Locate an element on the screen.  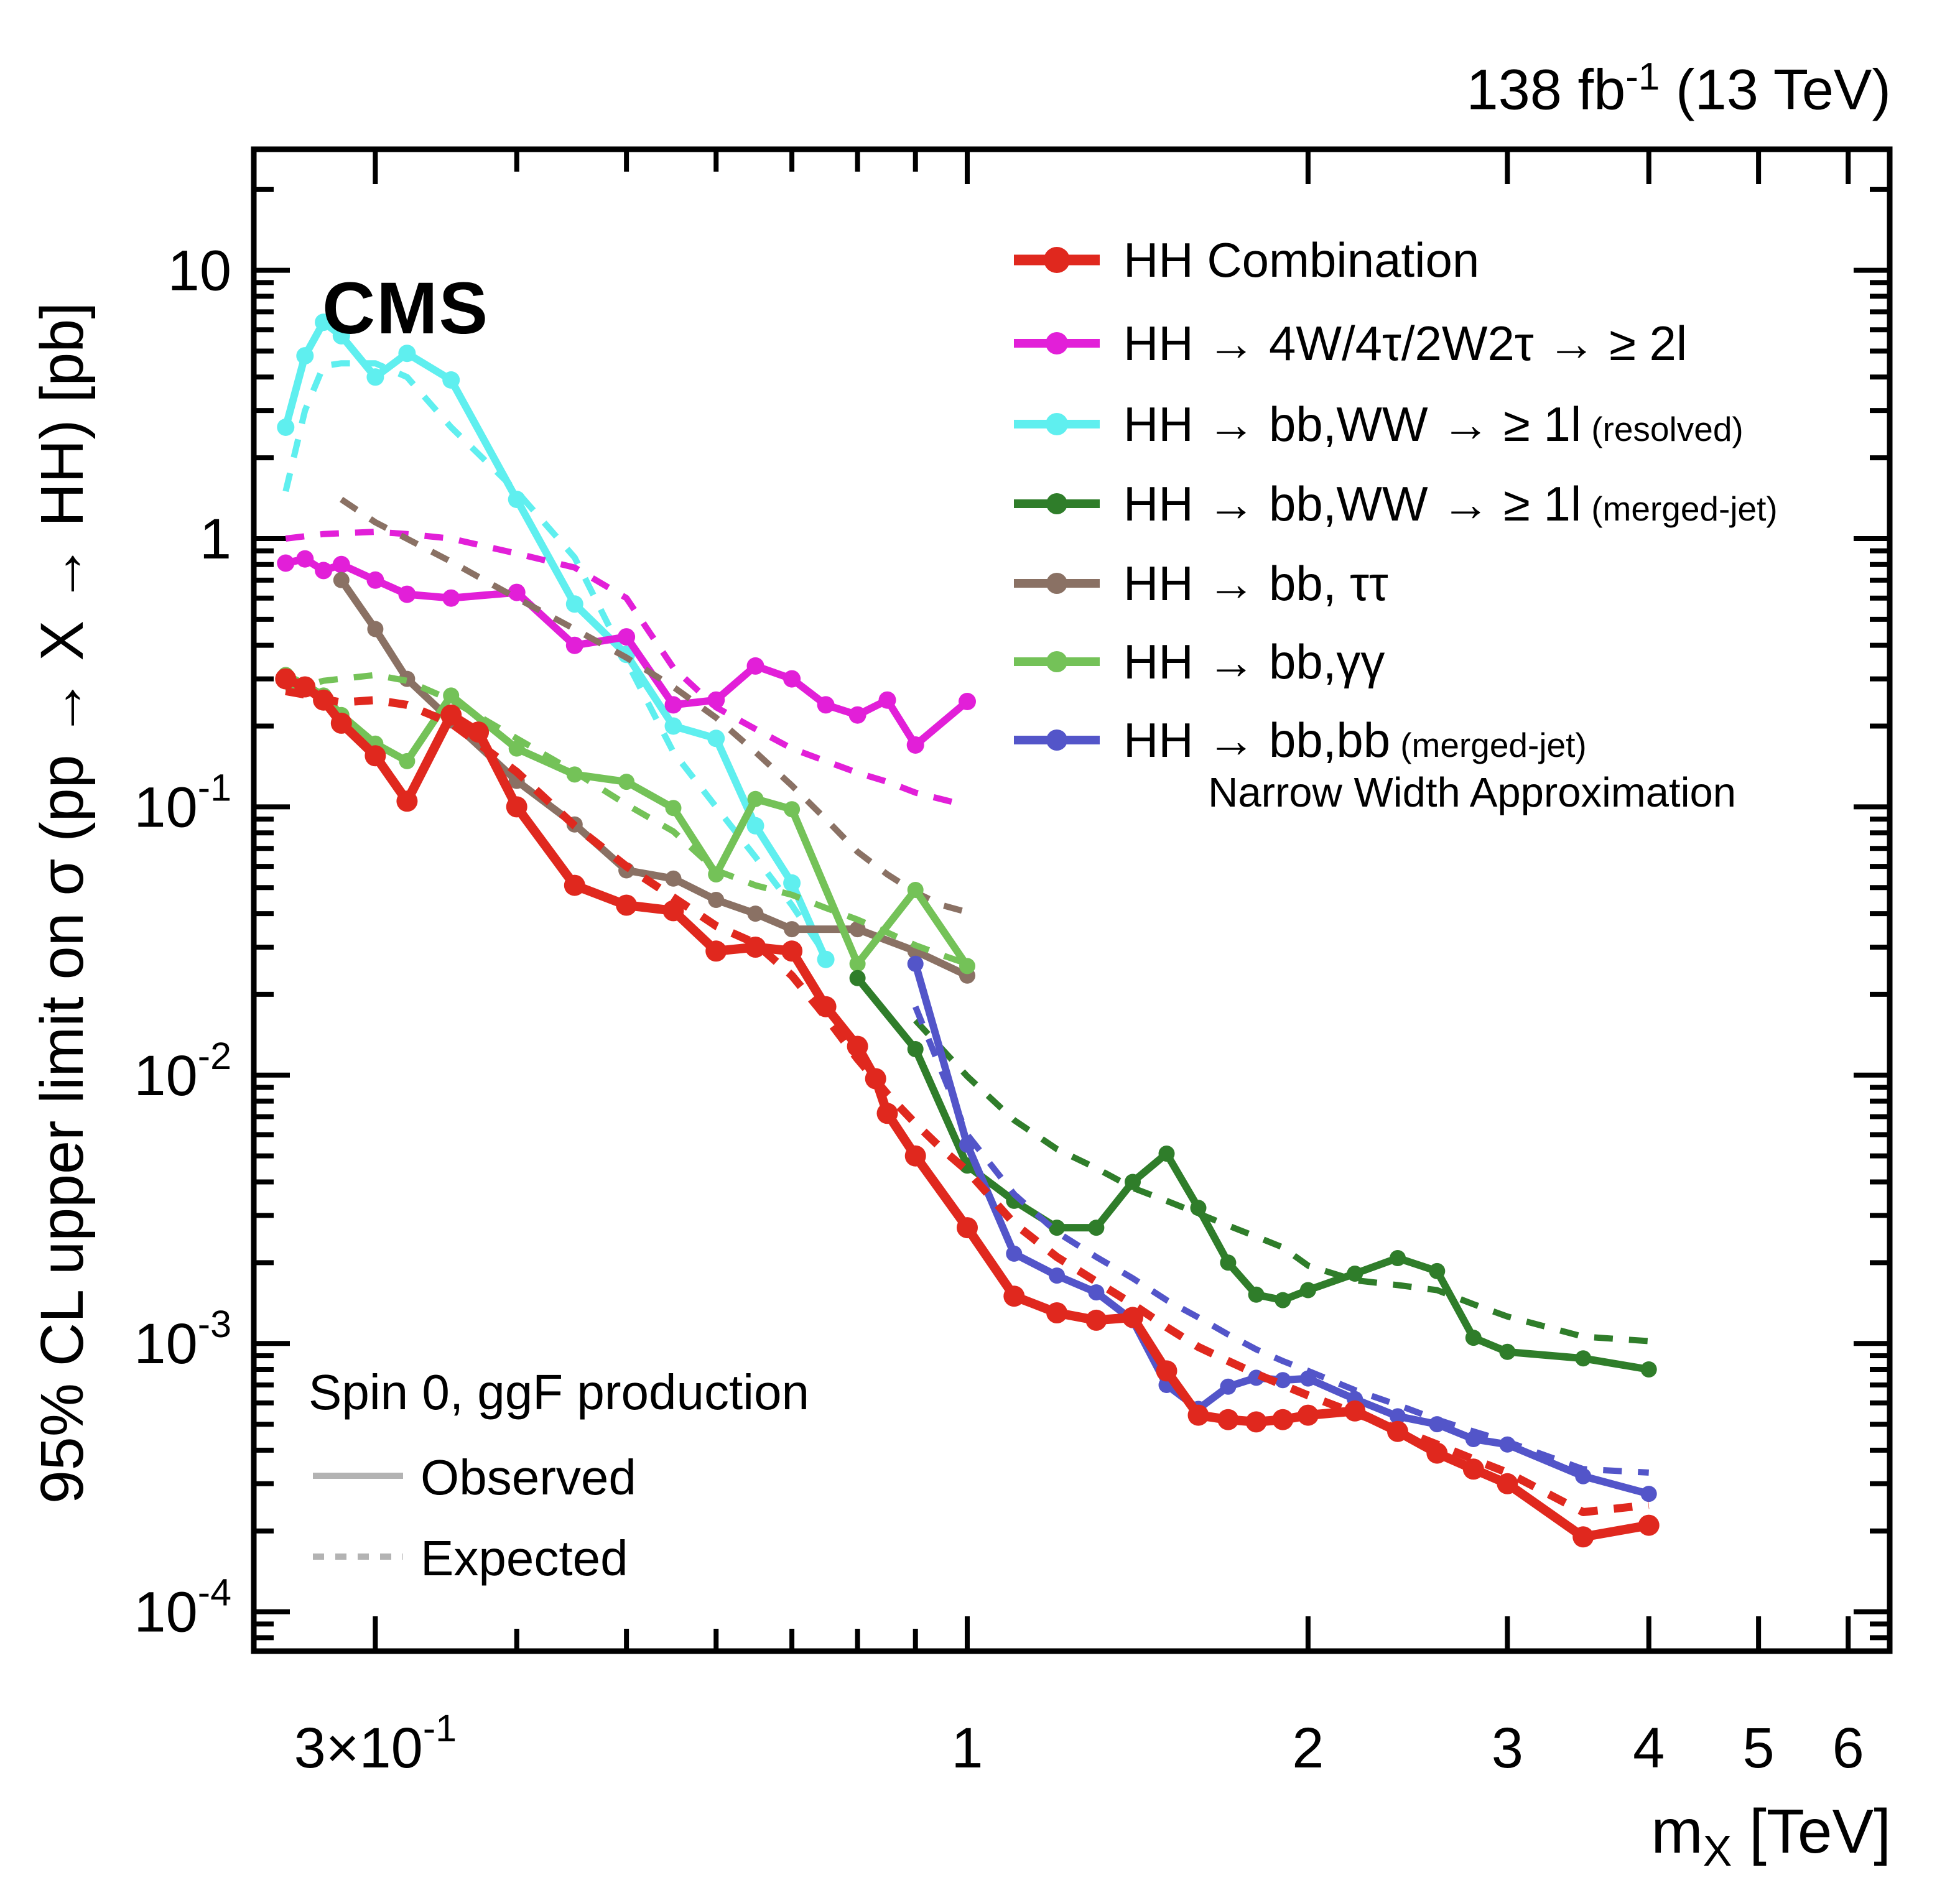
series-bbww-merged-expected-line is located at coordinates (1281, 1181).